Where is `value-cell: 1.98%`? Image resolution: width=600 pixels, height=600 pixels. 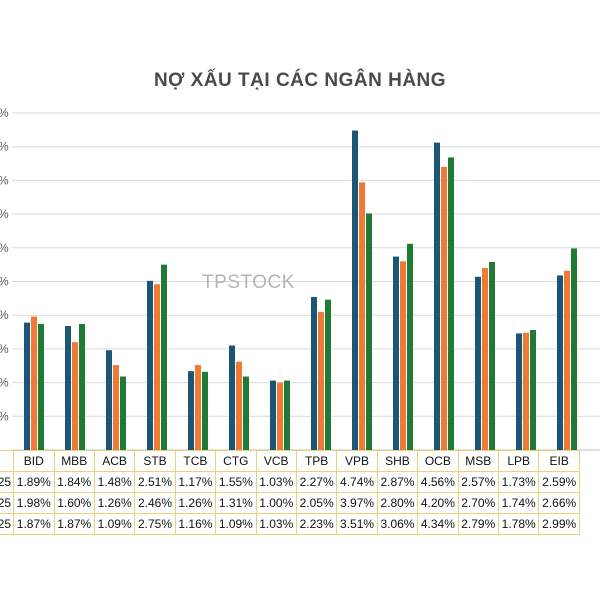 value-cell: 1.98% is located at coordinates (34, 503).